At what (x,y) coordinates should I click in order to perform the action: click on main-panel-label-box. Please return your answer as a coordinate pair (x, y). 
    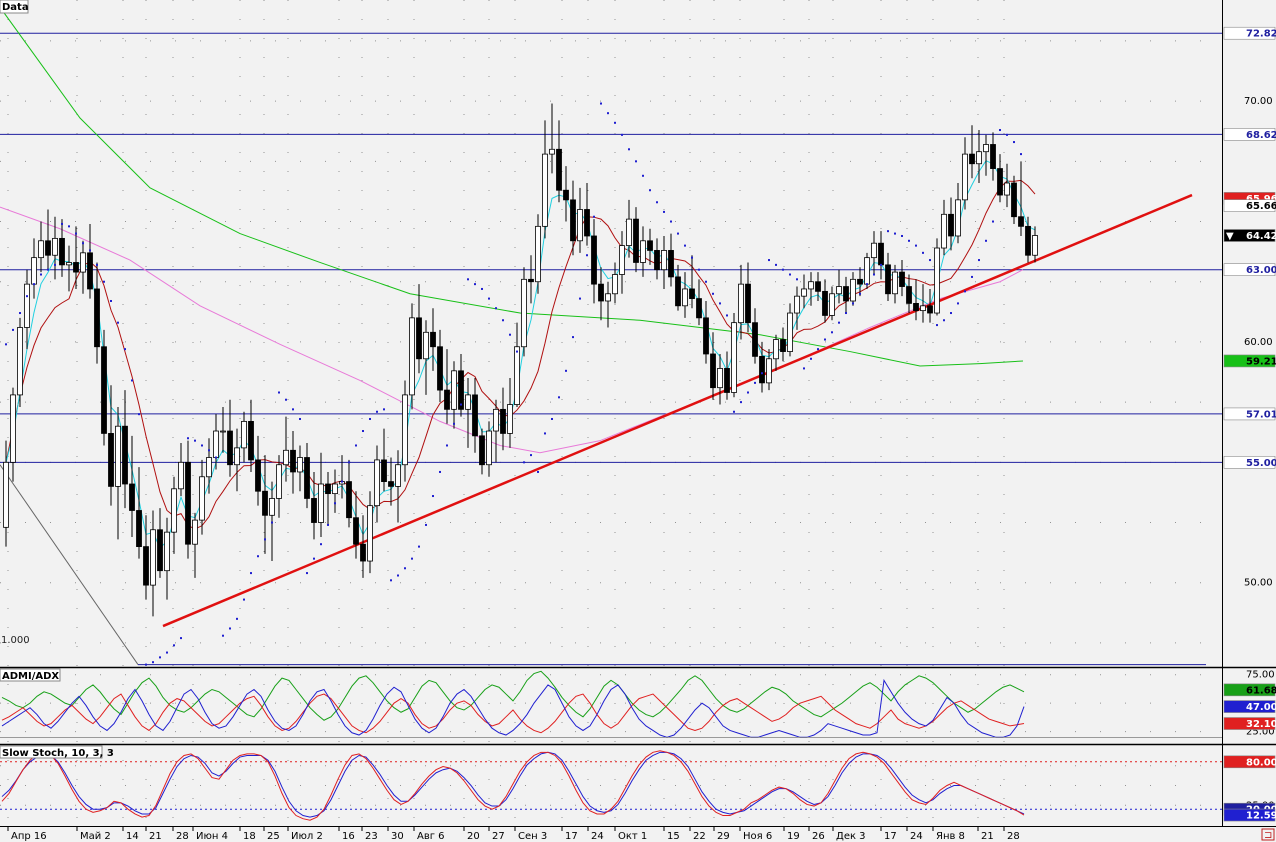
    Looking at the image, I should click on (14, 7).